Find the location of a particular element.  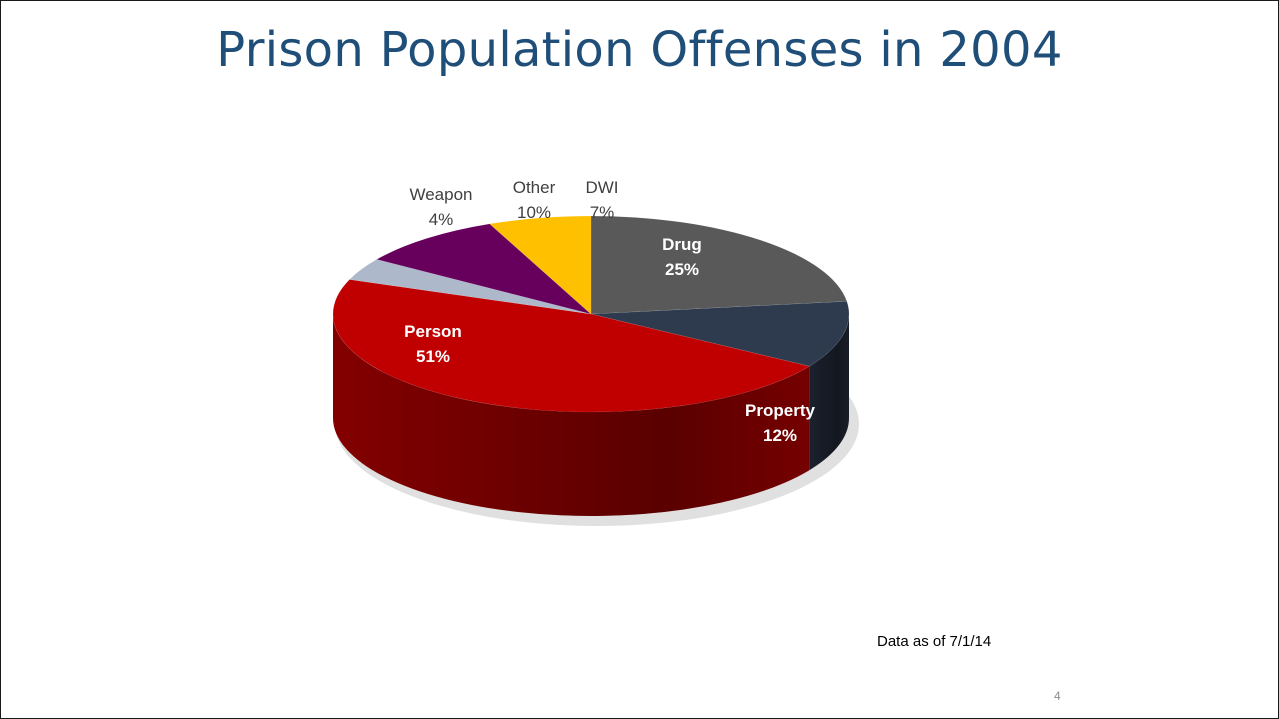

slice-label-name: Property is located at coordinates (780, 410).